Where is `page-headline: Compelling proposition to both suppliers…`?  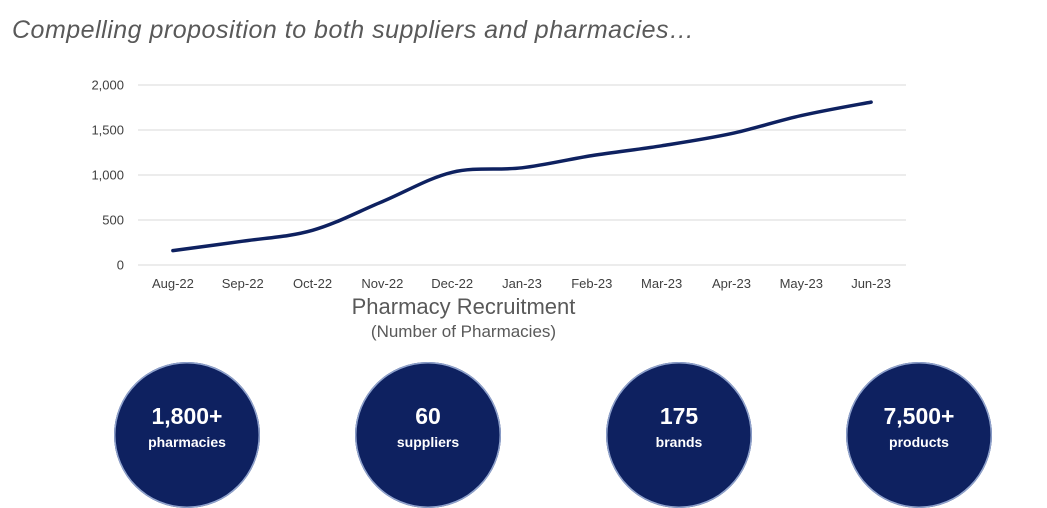 page-headline: Compelling proposition to both suppliers… is located at coordinates (353, 30).